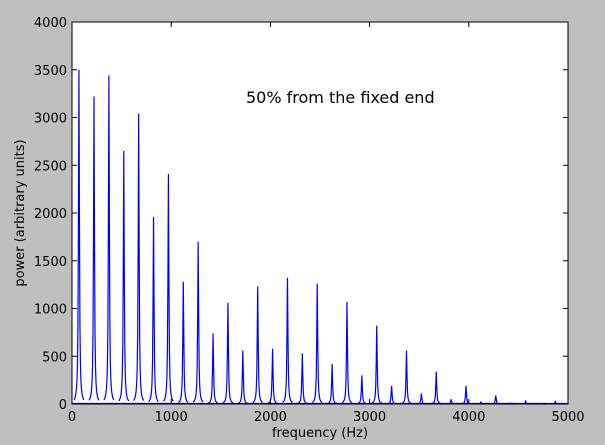 The height and width of the screenshot is (445, 605). What do you see at coordinates (50, 214) in the screenshot?
I see `y-tick-label-2000: 2000` at bounding box center [50, 214].